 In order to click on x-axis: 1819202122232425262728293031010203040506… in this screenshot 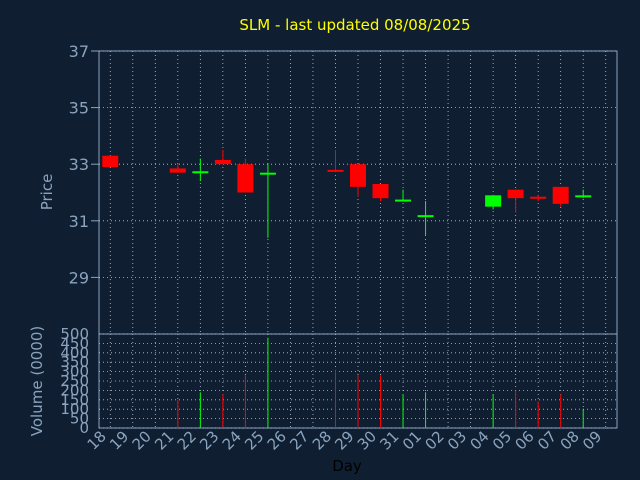, I will do `click(345, 440)`.